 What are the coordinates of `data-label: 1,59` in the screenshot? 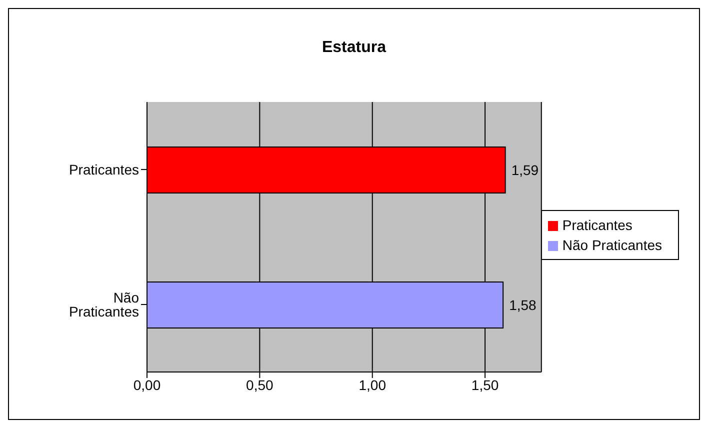 It's located at (525, 170).